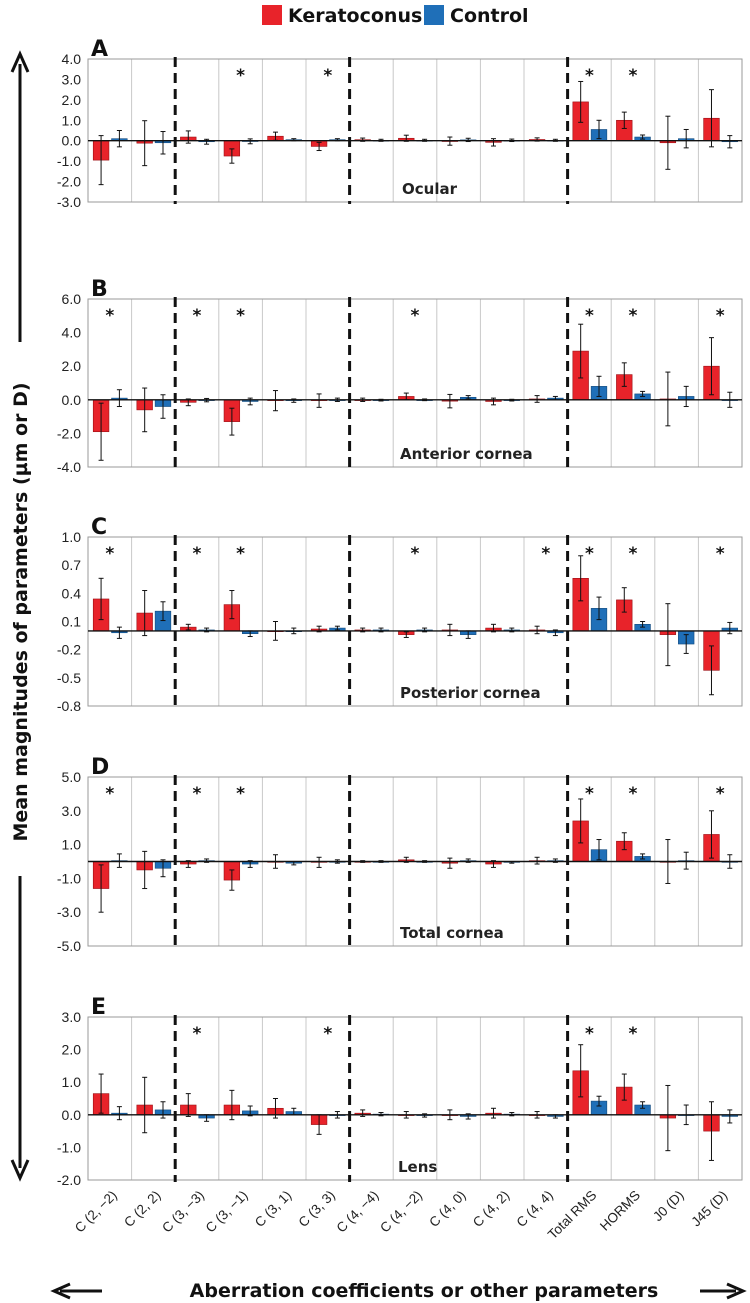  What do you see at coordinates (430, 189) in the screenshot?
I see `panel-label: Ocular` at bounding box center [430, 189].